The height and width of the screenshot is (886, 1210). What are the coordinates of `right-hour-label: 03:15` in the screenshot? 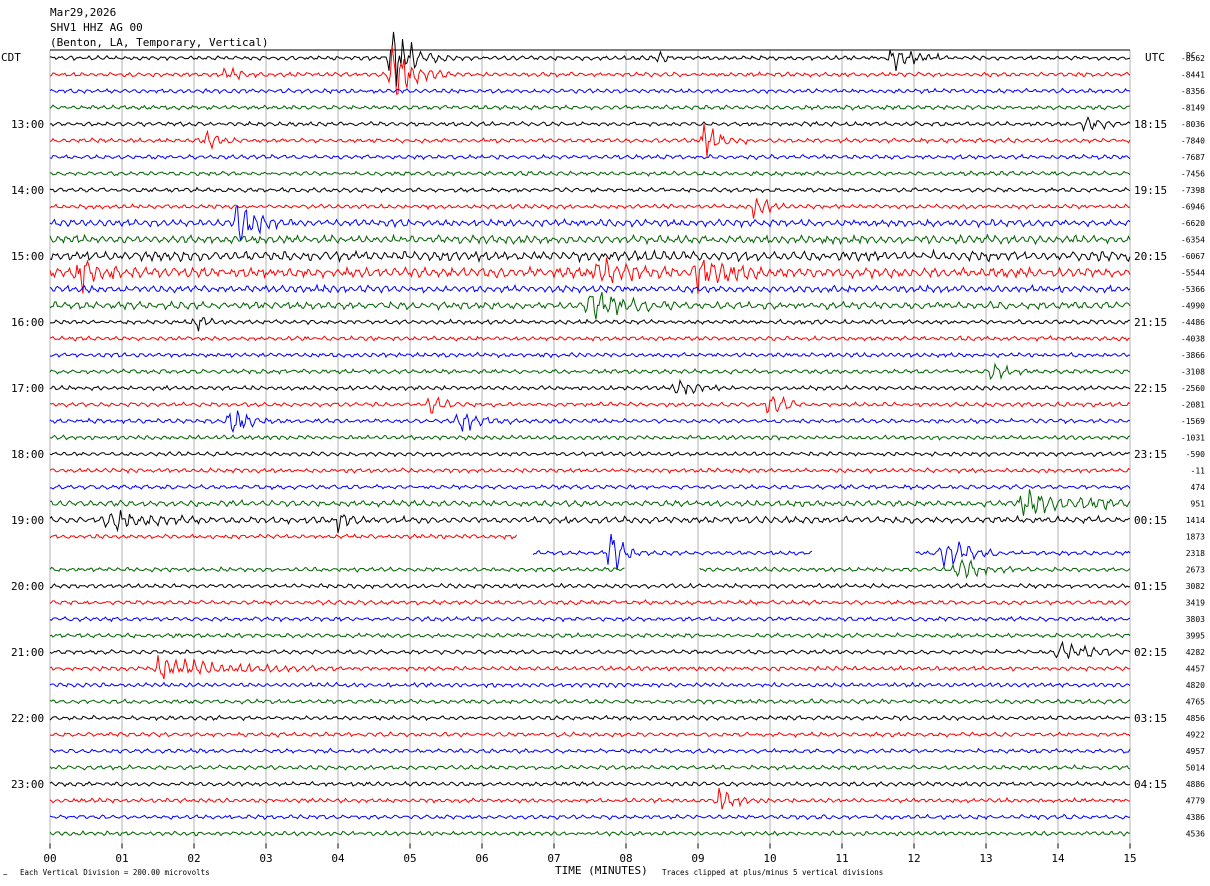 It's located at (1150, 718).